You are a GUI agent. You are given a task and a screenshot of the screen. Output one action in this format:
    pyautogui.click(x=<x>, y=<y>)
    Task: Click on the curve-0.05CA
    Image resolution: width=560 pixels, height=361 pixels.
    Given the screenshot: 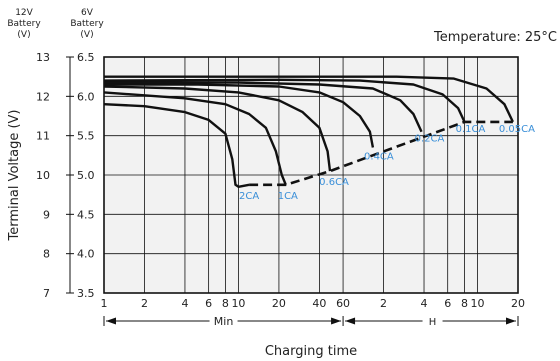 What is the action you would take?
    pyautogui.click(x=309, y=99)
    